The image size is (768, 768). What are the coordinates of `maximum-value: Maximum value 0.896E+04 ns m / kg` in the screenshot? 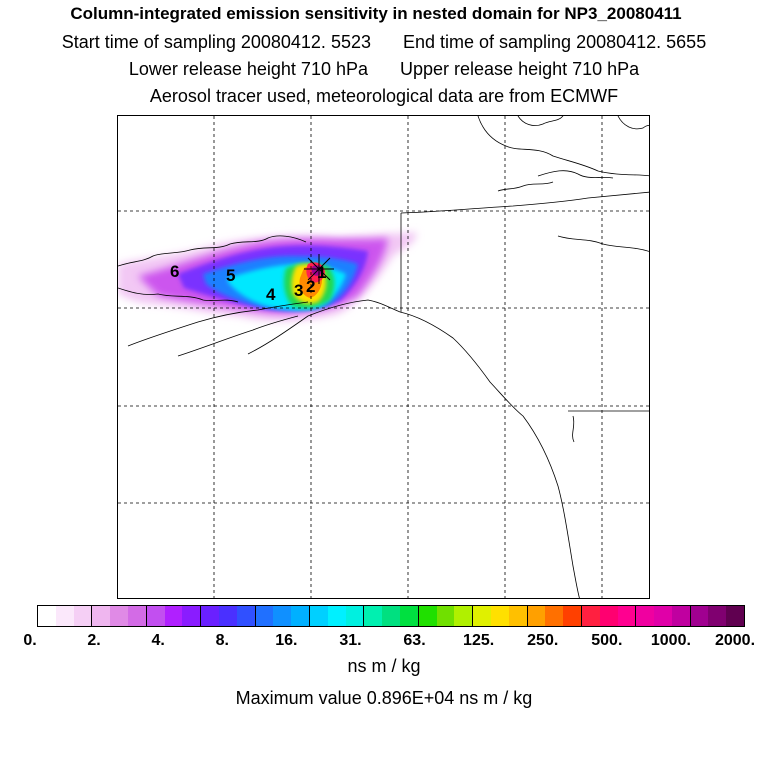 It's located at (384, 698).